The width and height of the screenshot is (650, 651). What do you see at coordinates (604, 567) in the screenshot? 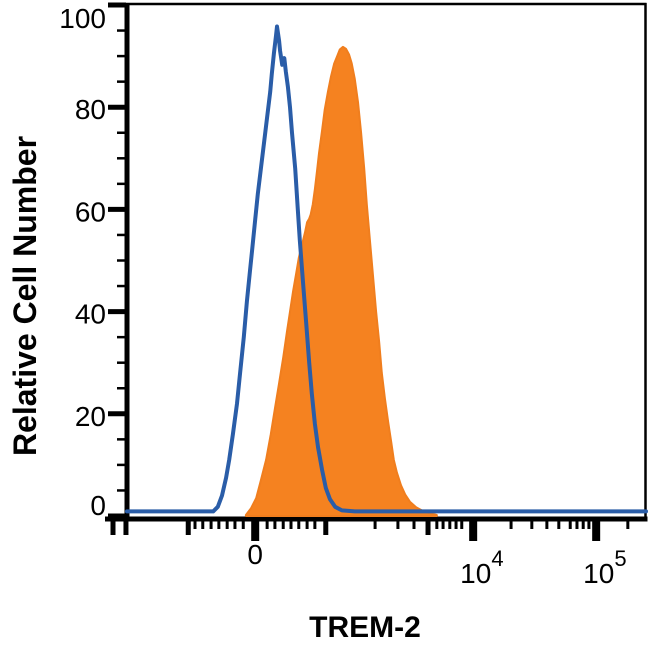
I see `x-tick-label: 10⁵` at bounding box center [604, 567].